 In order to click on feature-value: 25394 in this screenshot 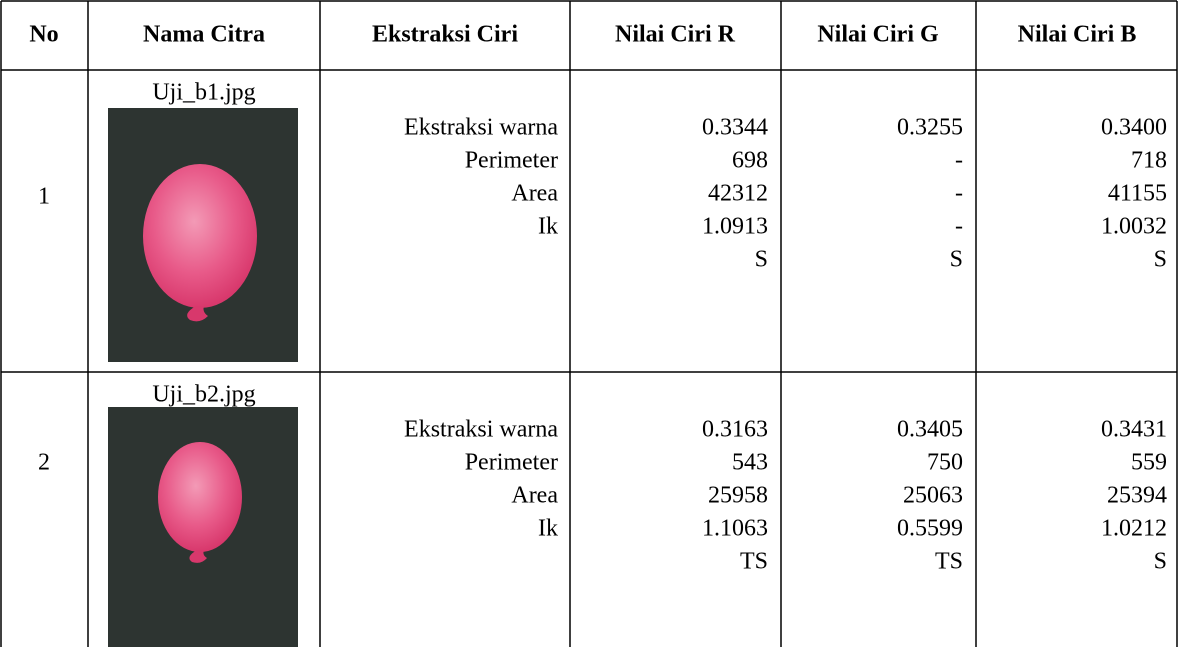, I will do `click(1137, 496)`.